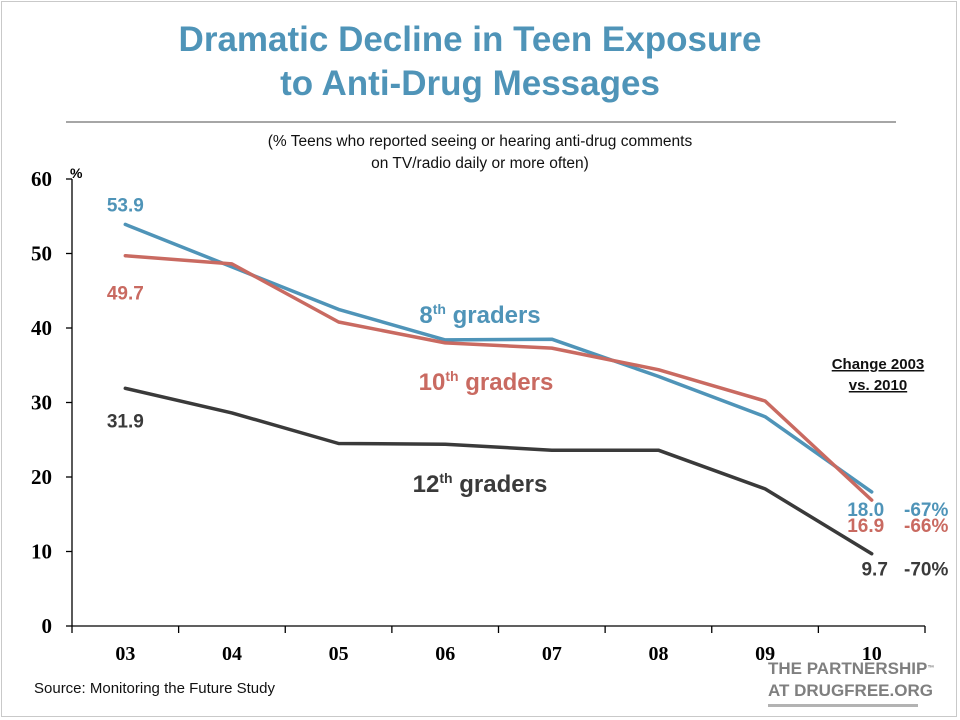  Describe the element at coordinates (850, 690) in the screenshot. I see `logo-line-2: AT DRUGFREE.ORG` at that location.